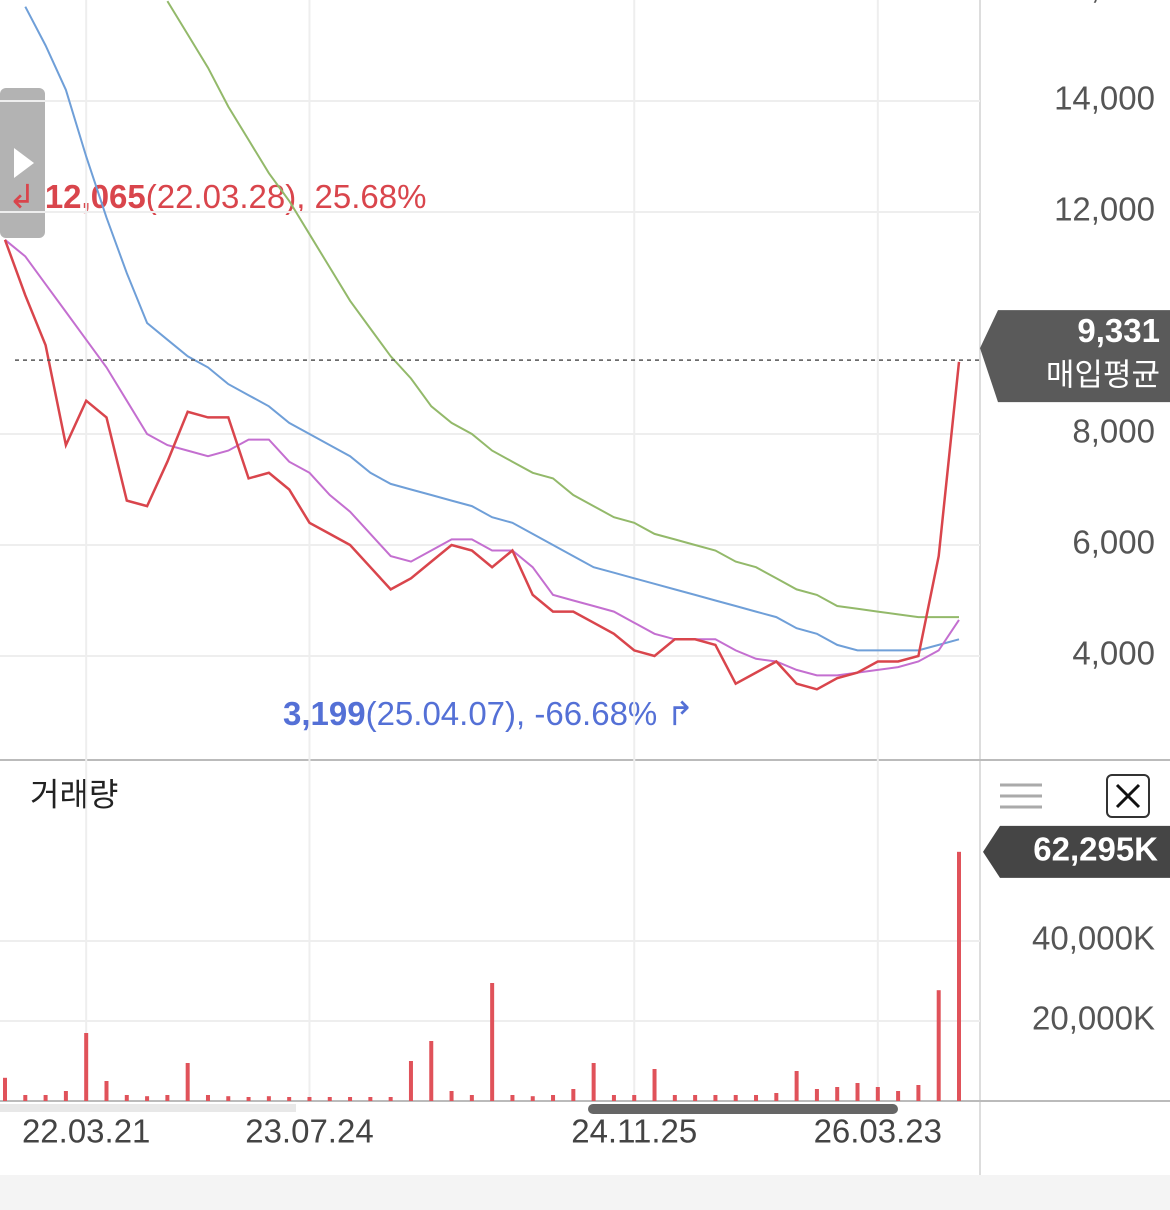  Describe the element at coordinates (1093, 1018) in the screenshot. I see `y-tick-label: 20,000K` at that location.